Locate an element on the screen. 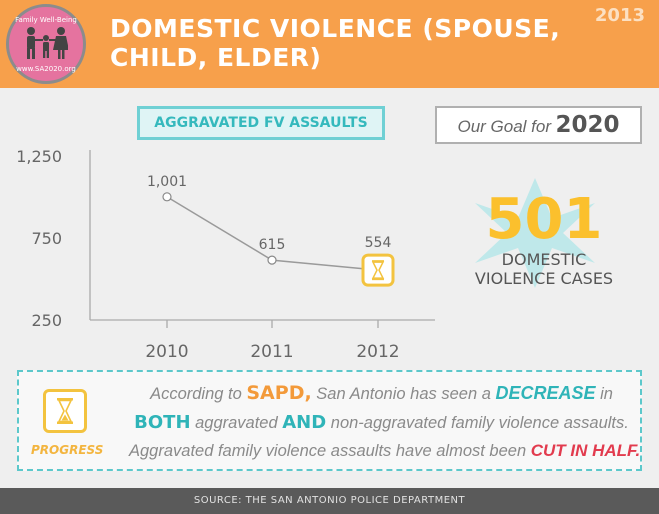 The width and height of the screenshot is (659, 514). progress-hourglass-icon is located at coordinates (65, 411).